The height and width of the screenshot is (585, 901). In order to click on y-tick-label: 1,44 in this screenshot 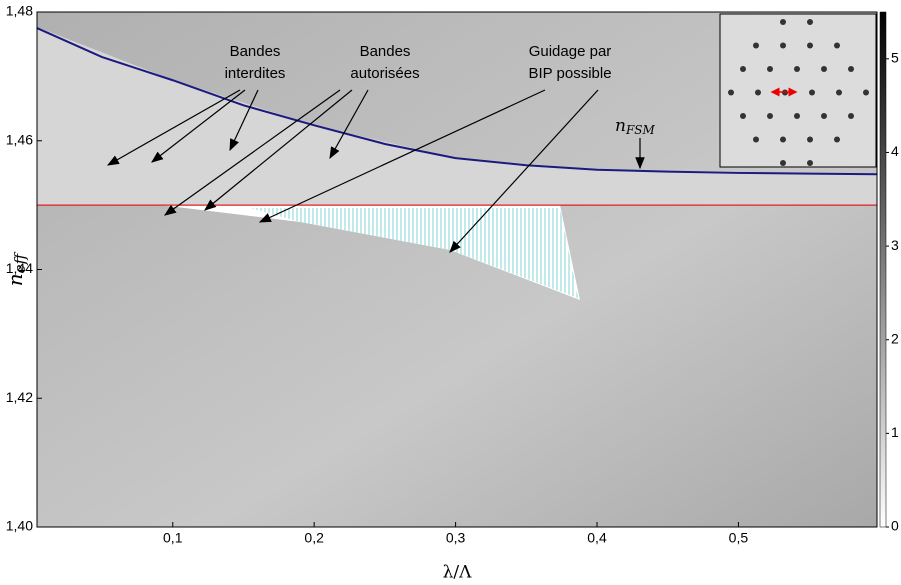, I will do `click(19, 268)`.